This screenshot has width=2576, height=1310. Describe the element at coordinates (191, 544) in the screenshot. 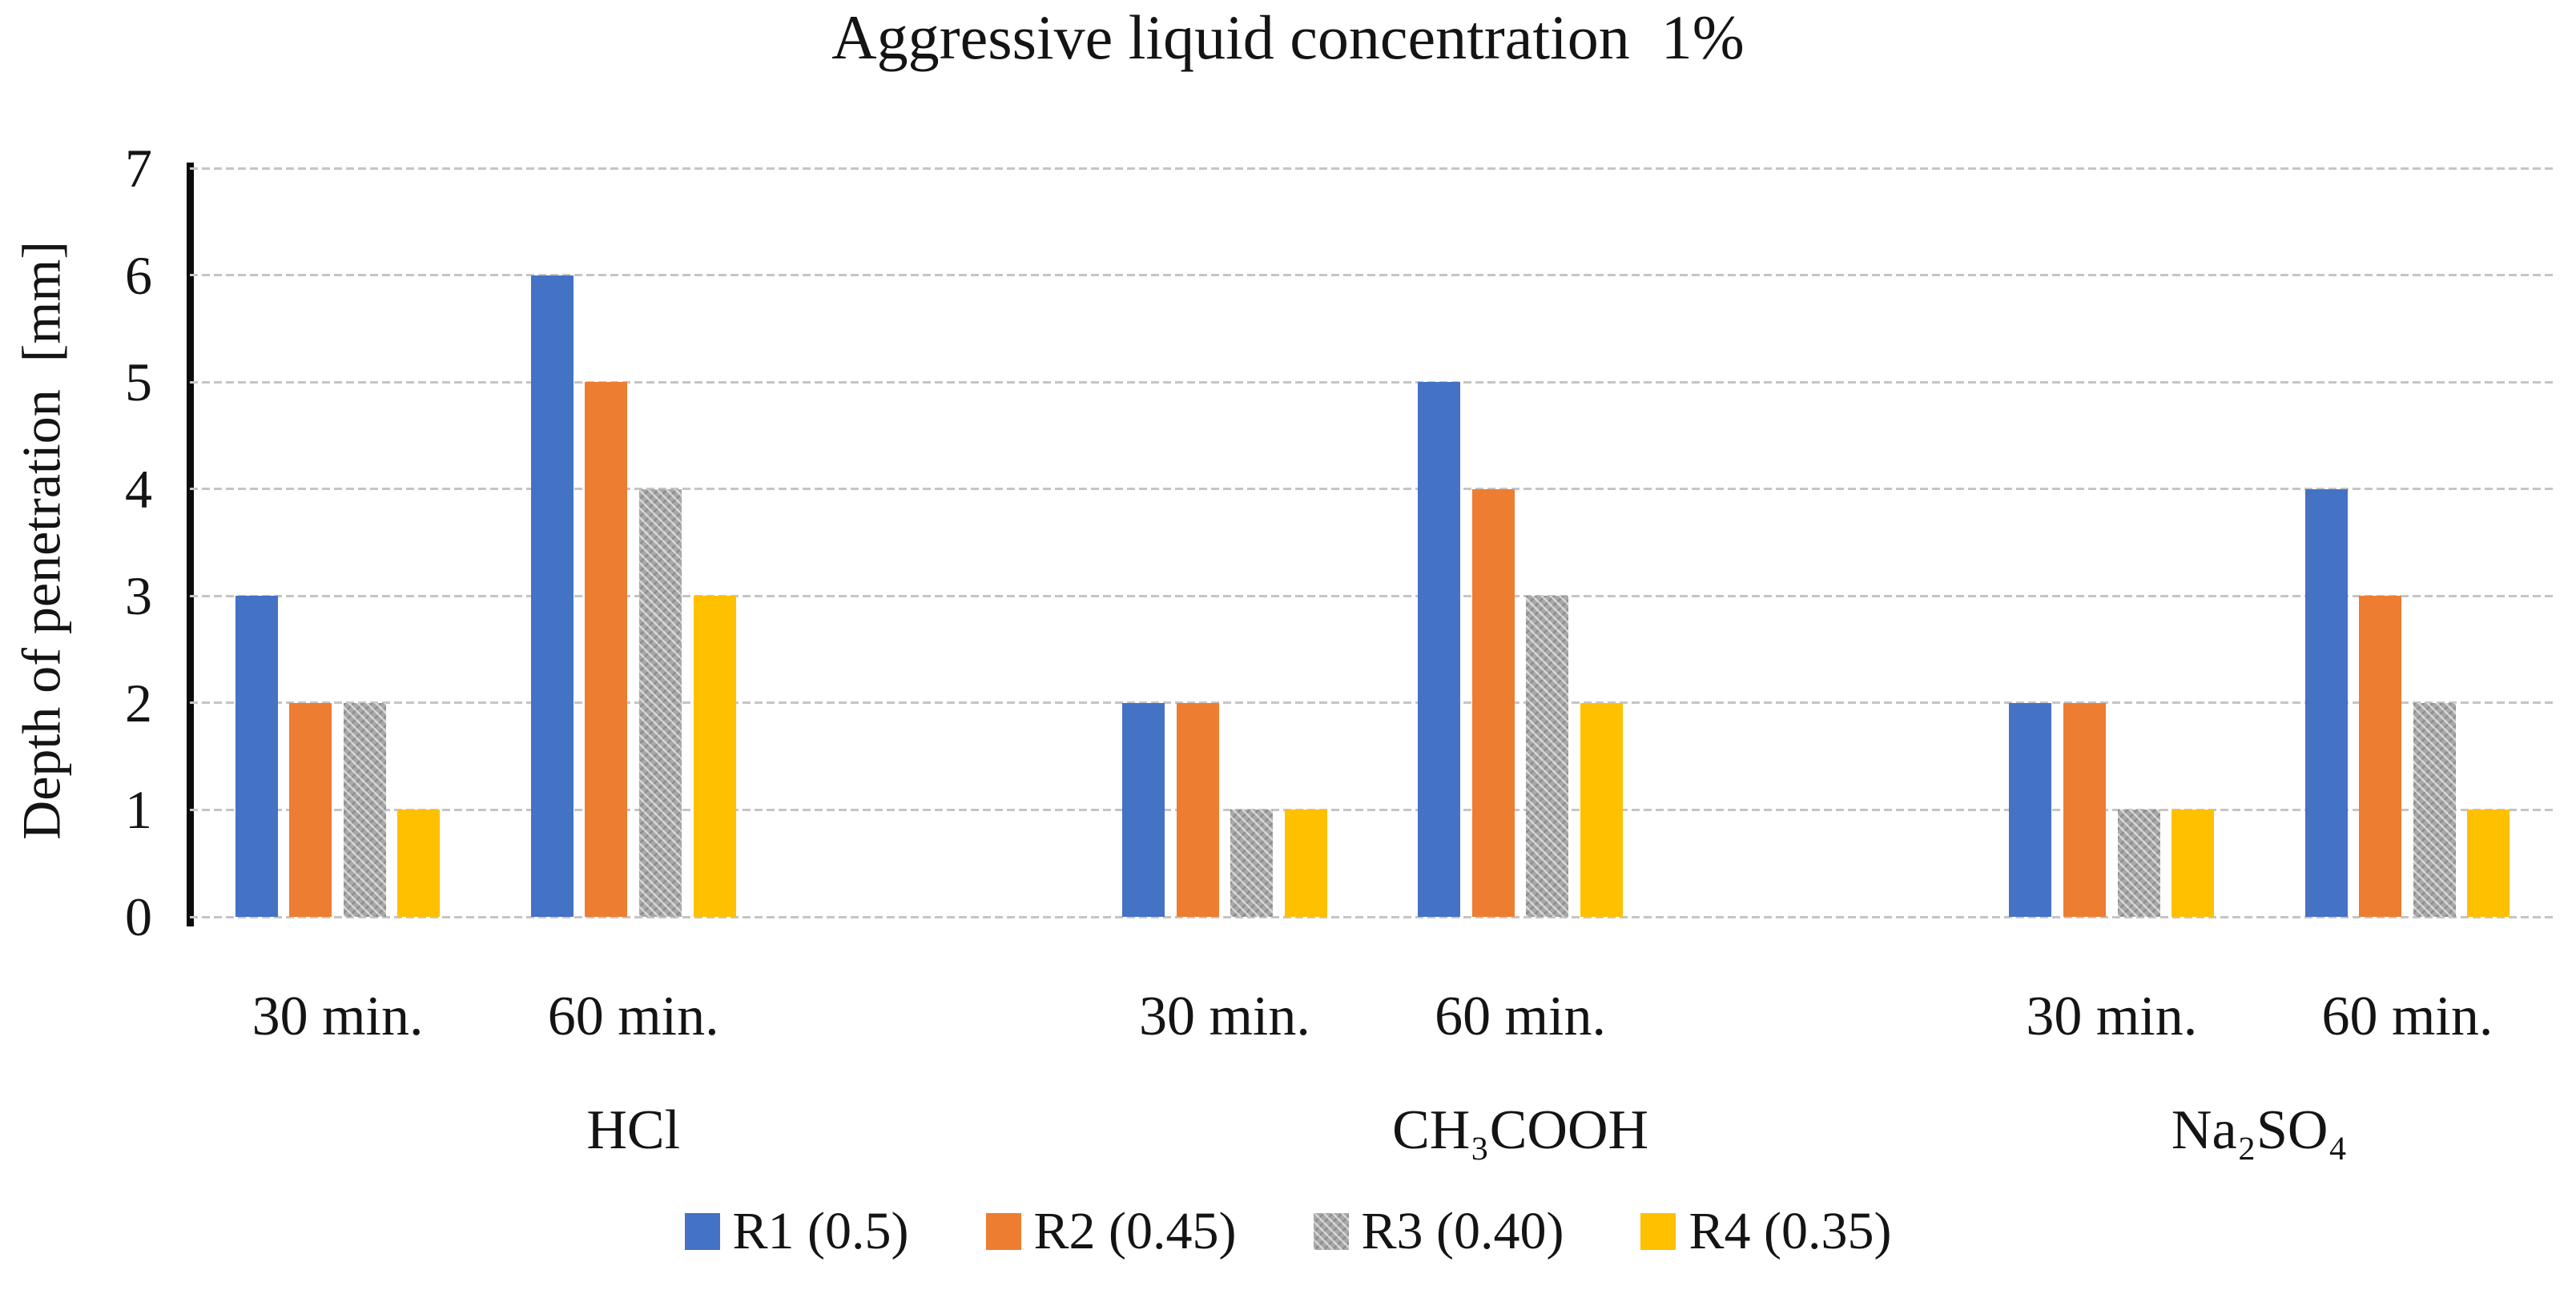

I see `y-axis-line` at that location.